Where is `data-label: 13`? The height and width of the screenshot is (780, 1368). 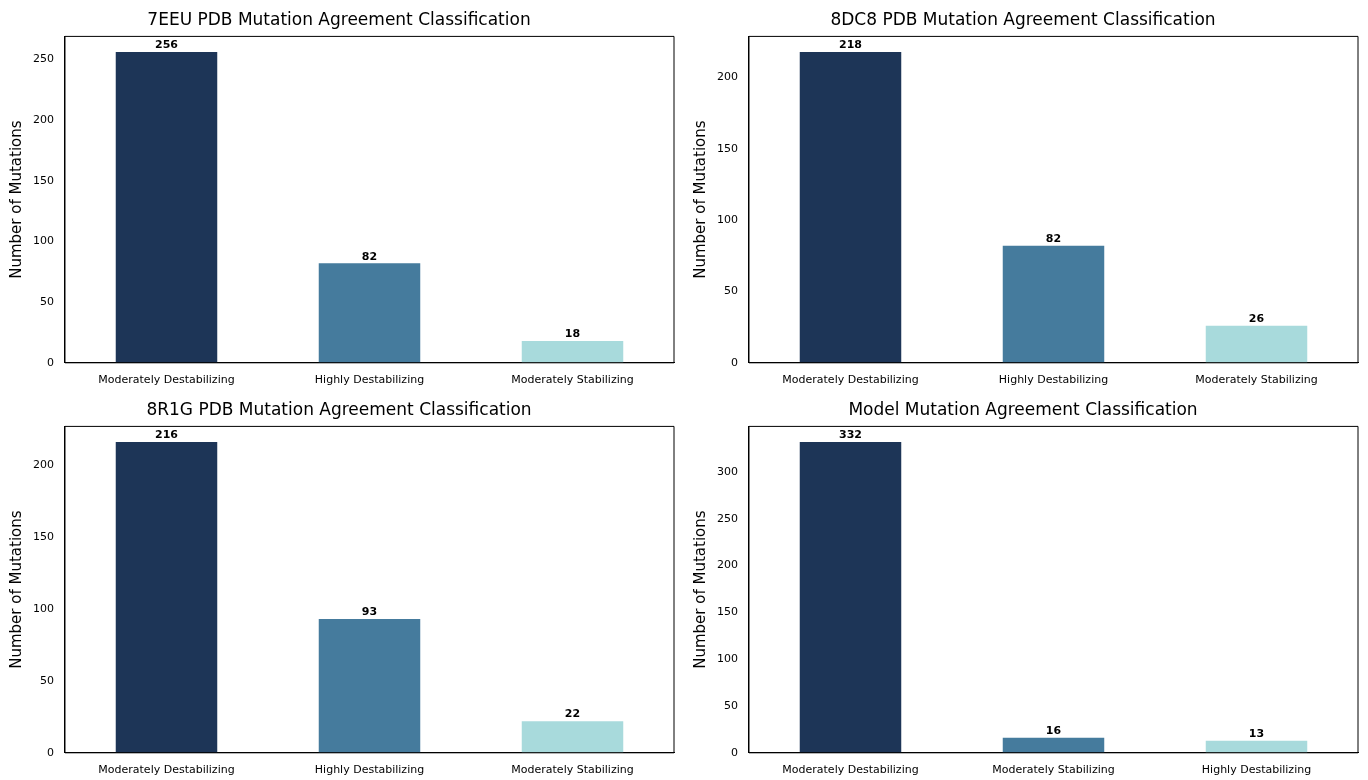 data-label: 13 is located at coordinates (1256, 733).